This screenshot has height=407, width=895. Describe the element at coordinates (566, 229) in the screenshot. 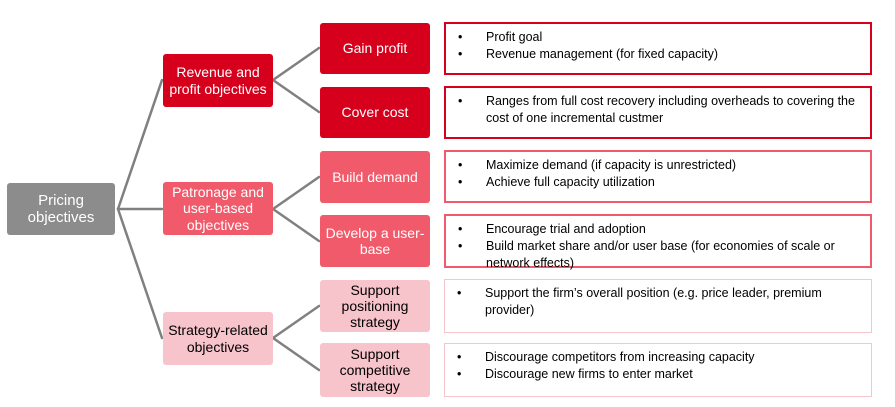

I see `bullet-text: Encourage trial and adoption` at that location.